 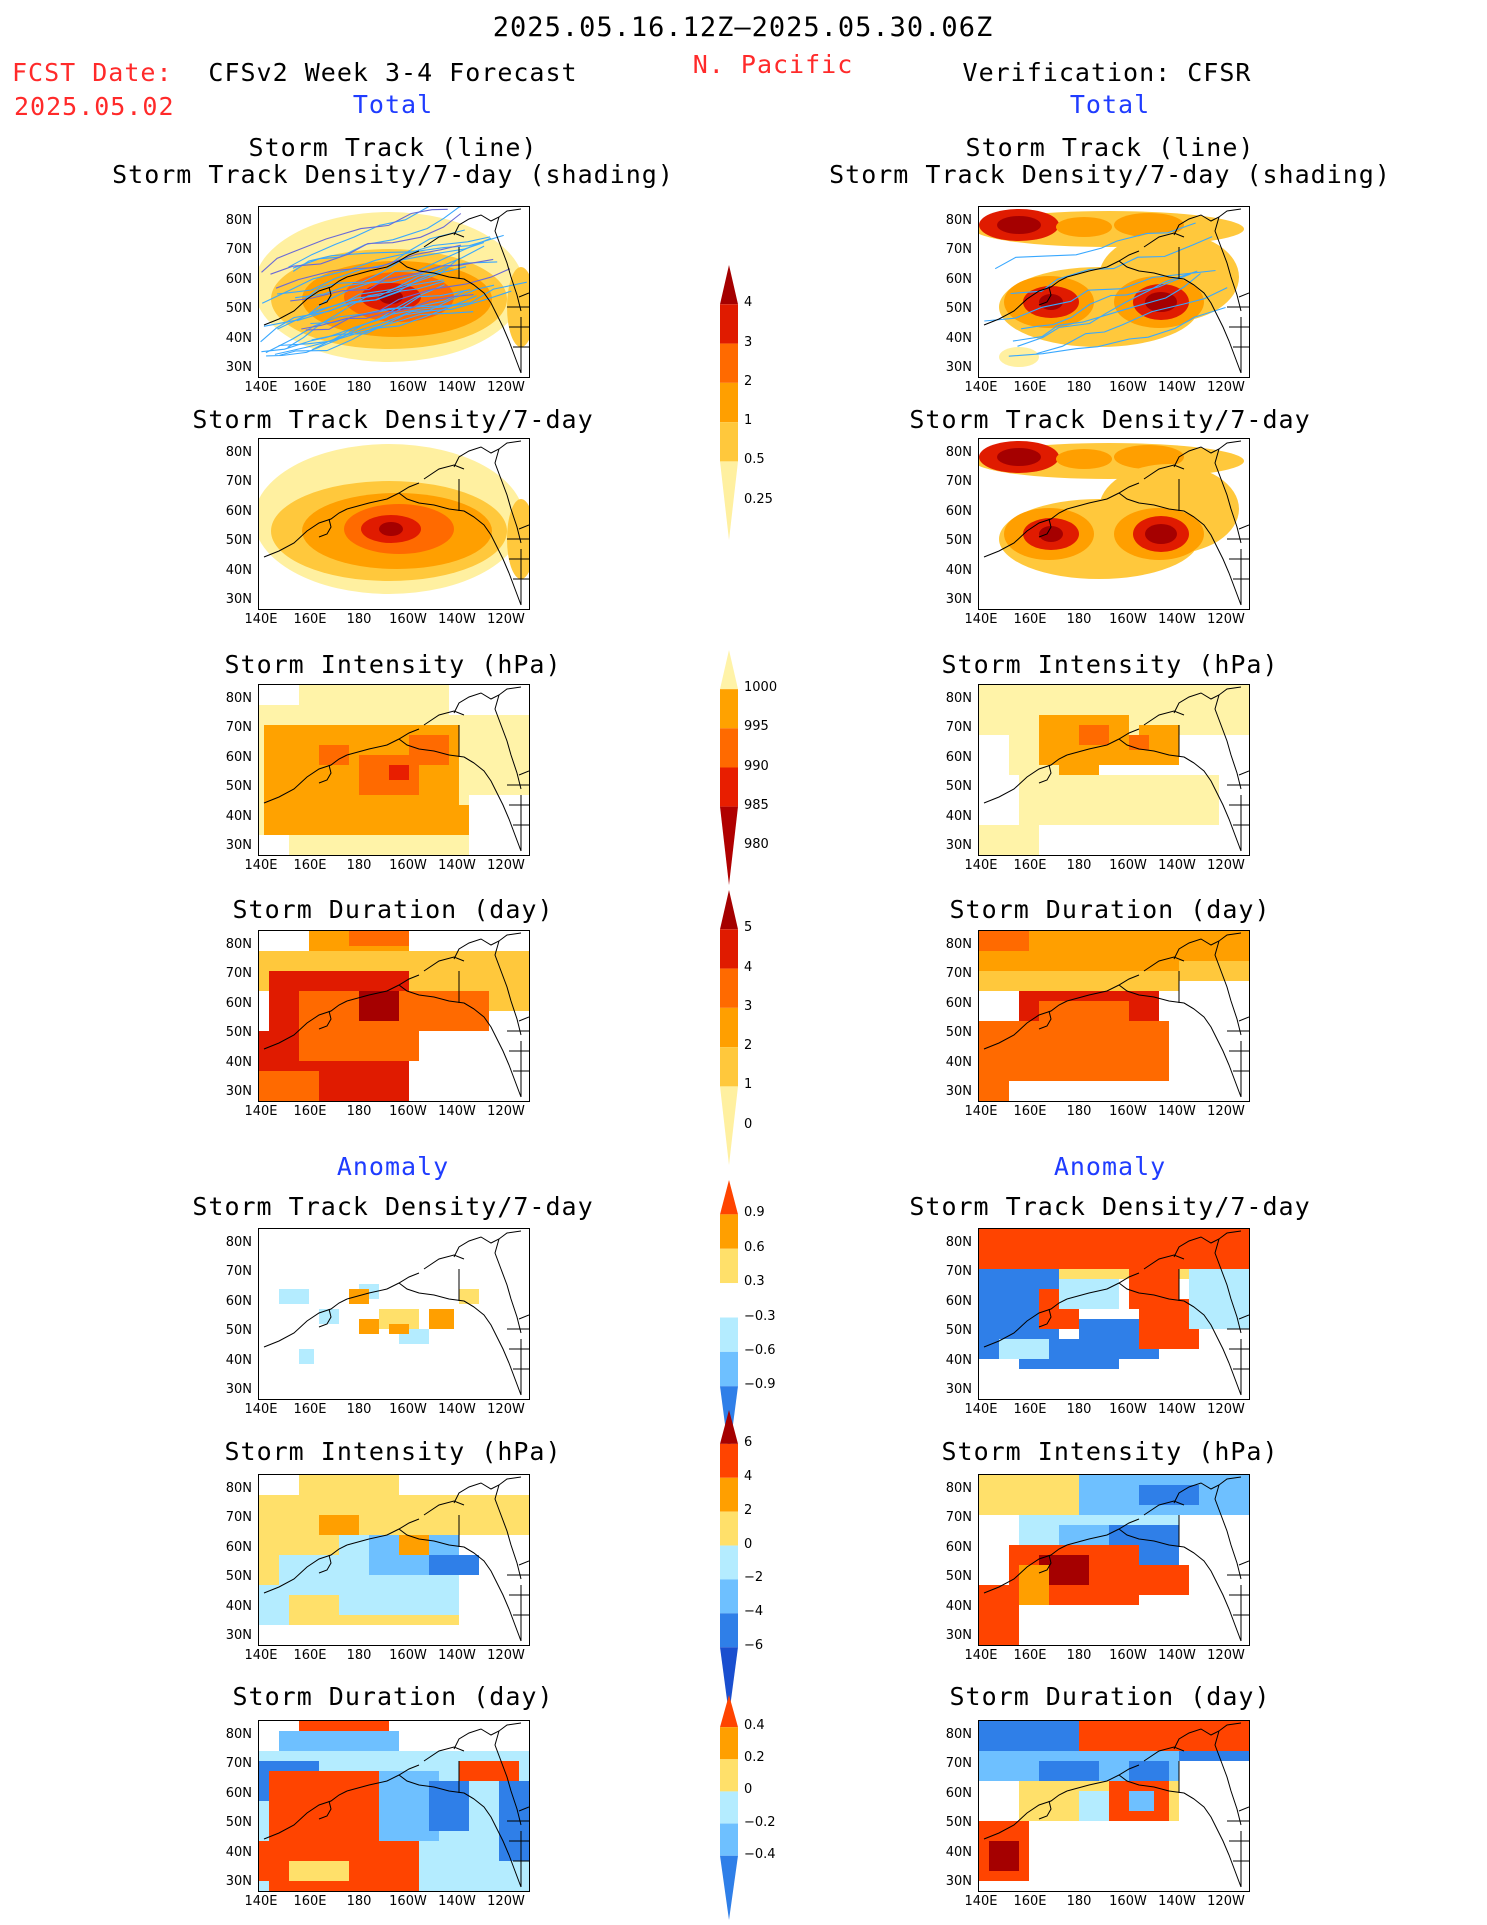 What do you see at coordinates (754, 1758) in the screenshot?
I see `colorbar-label: 0.2` at bounding box center [754, 1758].